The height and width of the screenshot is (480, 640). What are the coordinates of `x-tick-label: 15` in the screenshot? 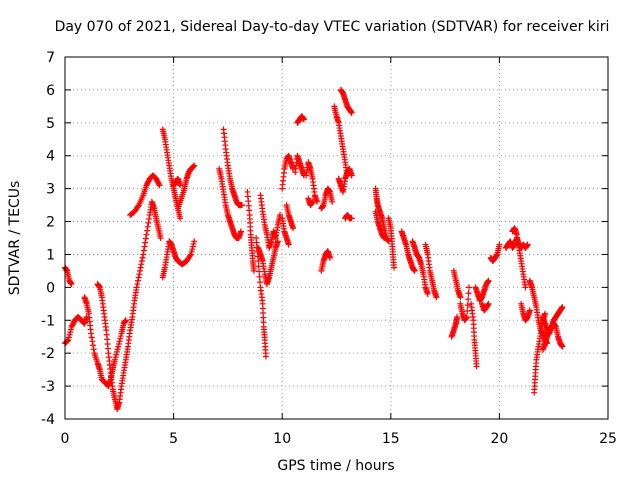 It's located at (391, 439).